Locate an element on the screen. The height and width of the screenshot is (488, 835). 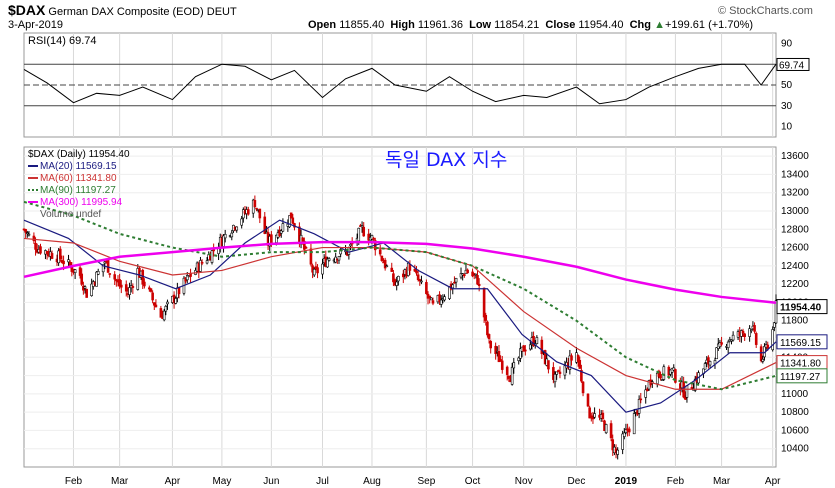
rsi-y-tick: 90 is located at coordinates (787, 43).